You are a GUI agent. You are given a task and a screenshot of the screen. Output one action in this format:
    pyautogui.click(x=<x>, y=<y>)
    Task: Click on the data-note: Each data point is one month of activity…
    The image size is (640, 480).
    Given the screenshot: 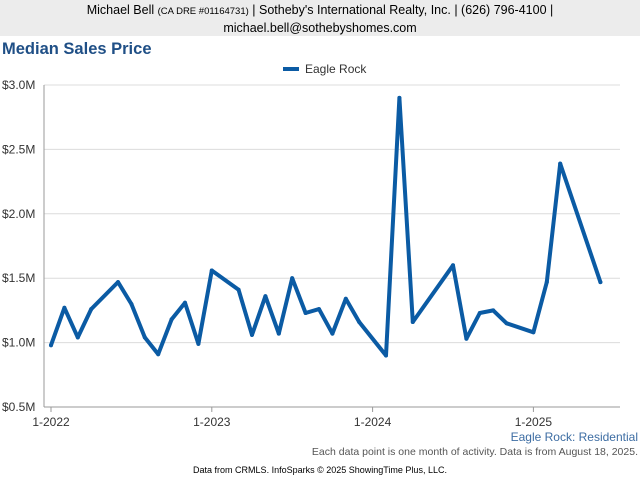 What is the action you would take?
    pyautogui.click(x=474, y=452)
    